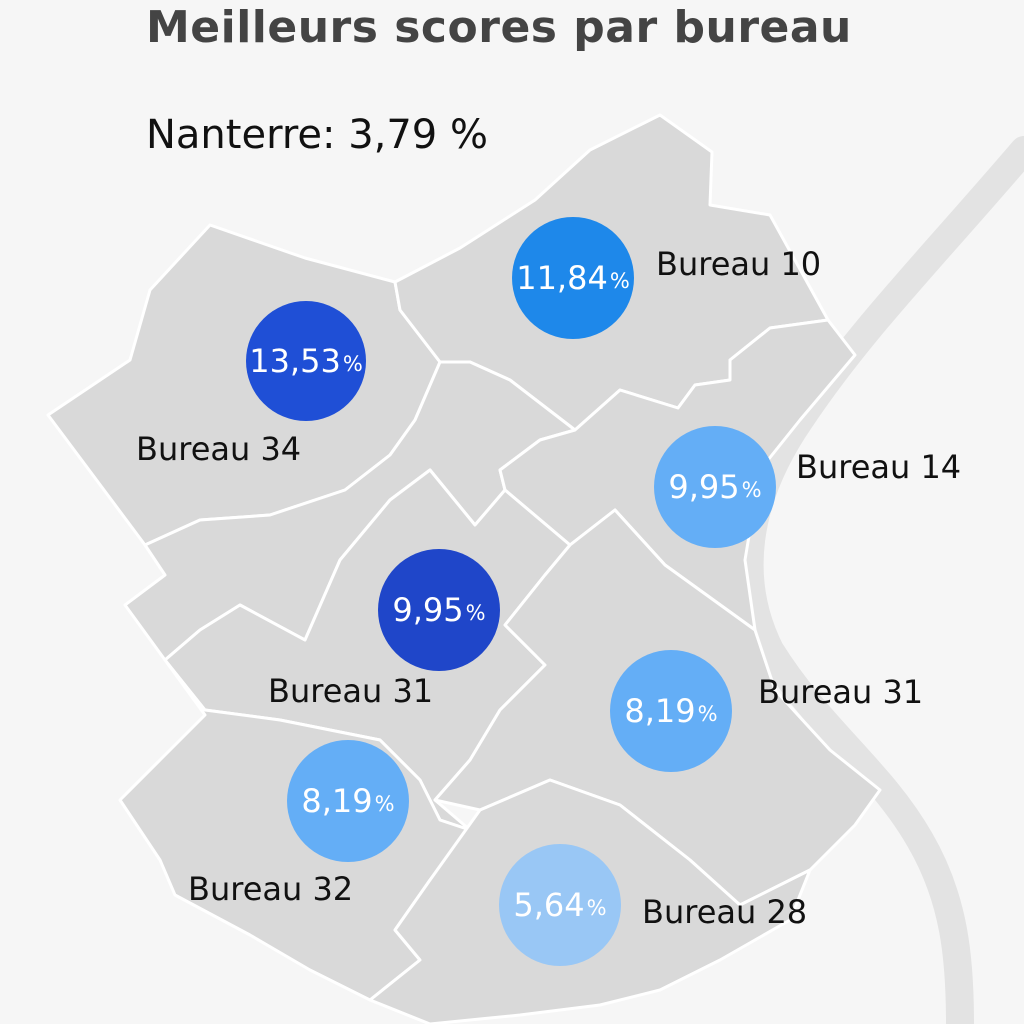 Image resolution: width=1024 pixels, height=1024 pixels. What do you see at coordinates (317, 135) in the screenshot?
I see `city-score: Nanterre: 3,79 %` at bounding box center [317, 135].